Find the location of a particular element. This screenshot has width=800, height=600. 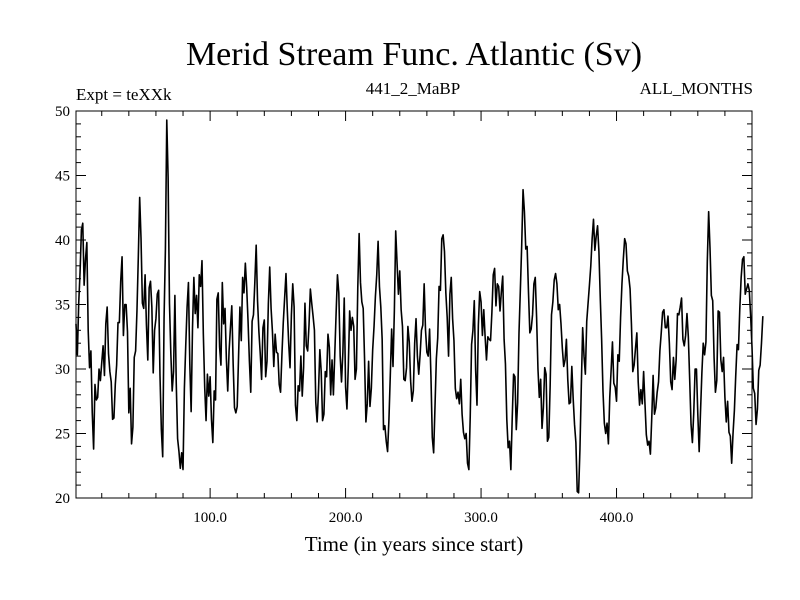

x-axis-tick-labels: 100.0 200.0 300.0 400.0 is located at coordinates (413, 518).